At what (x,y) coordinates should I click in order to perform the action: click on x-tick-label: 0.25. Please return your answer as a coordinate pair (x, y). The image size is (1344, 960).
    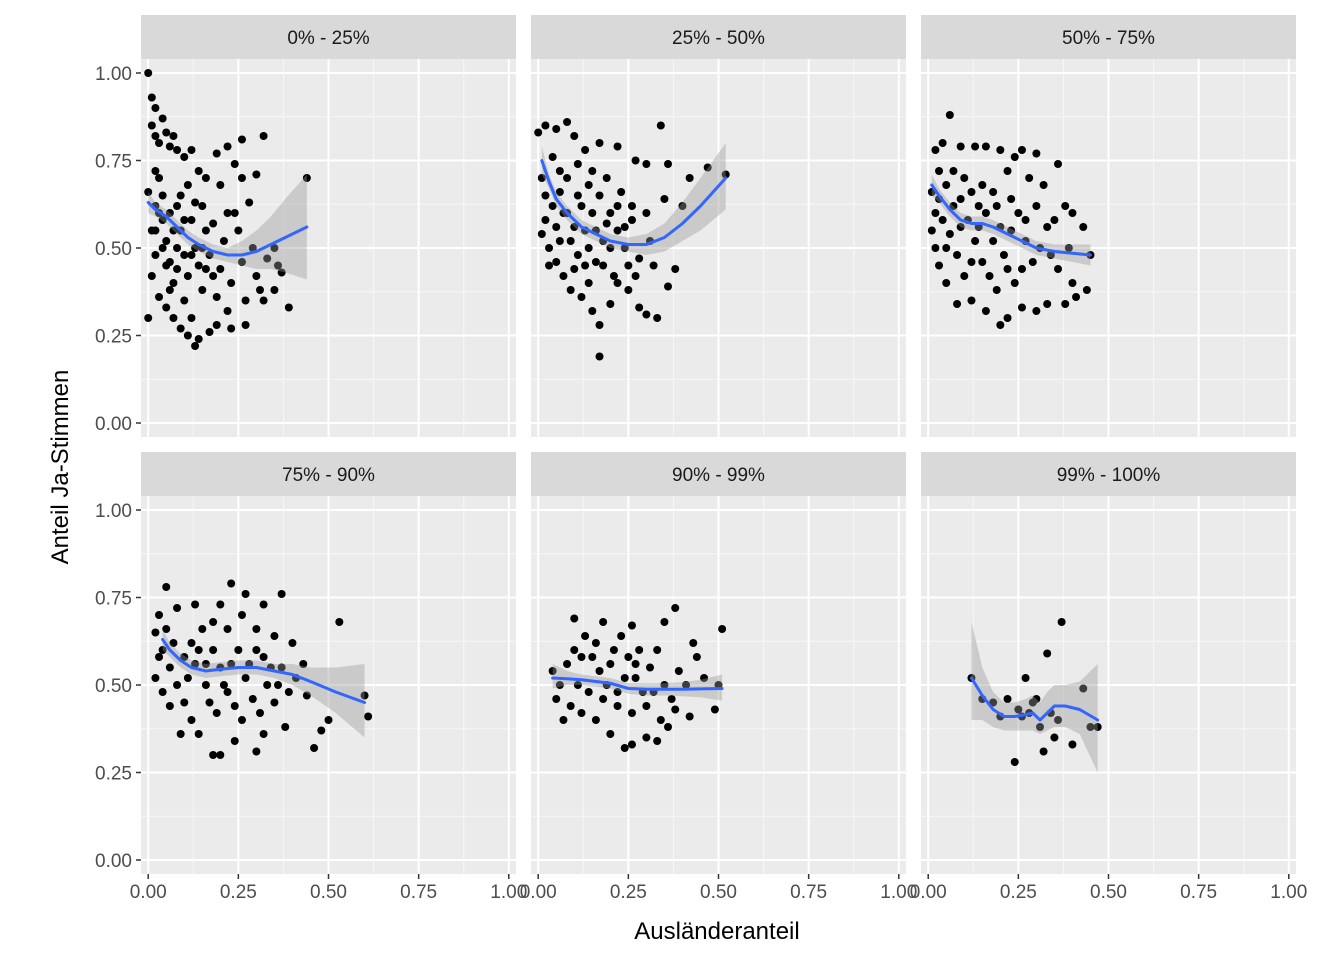
    Looking at the image, I should click on (238, 892).